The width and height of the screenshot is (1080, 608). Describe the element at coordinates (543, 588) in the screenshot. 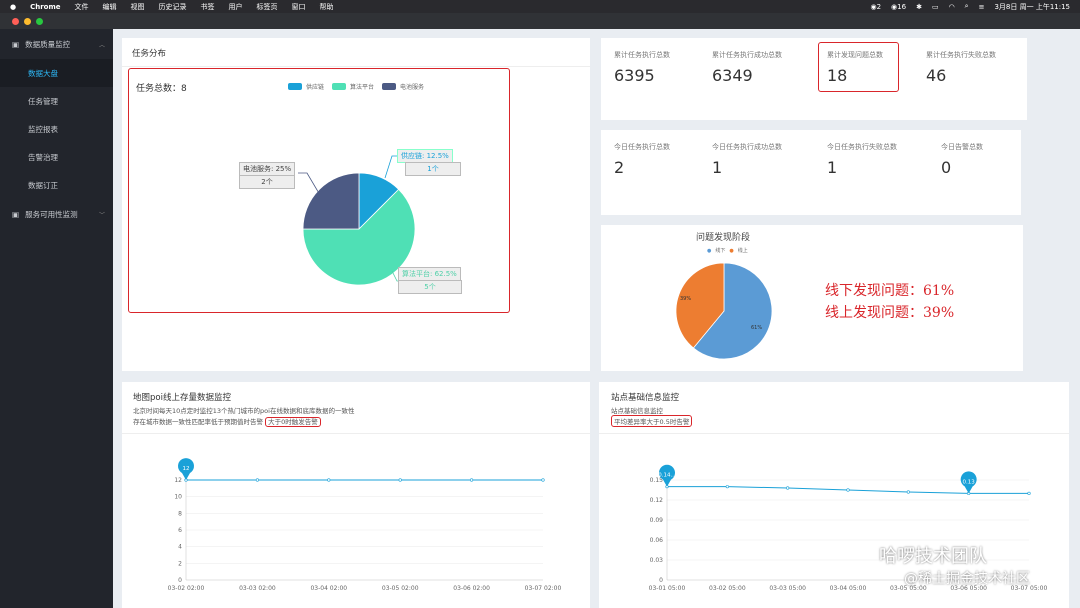

I see `x-tick-label: 03-07 02:00` at that location.